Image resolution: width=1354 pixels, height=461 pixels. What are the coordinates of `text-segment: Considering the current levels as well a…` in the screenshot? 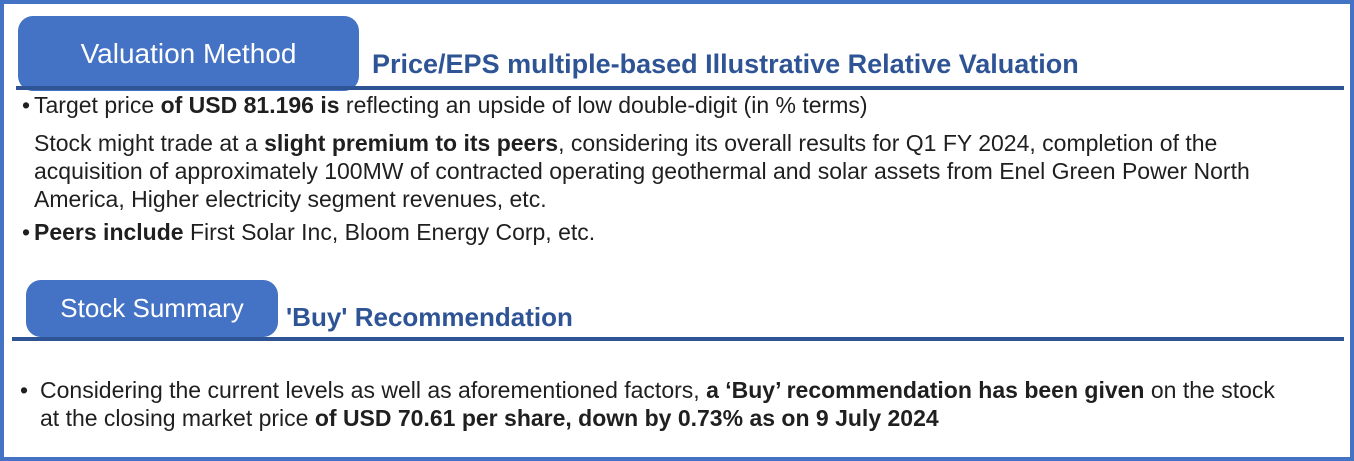 It's located at (373, 390).